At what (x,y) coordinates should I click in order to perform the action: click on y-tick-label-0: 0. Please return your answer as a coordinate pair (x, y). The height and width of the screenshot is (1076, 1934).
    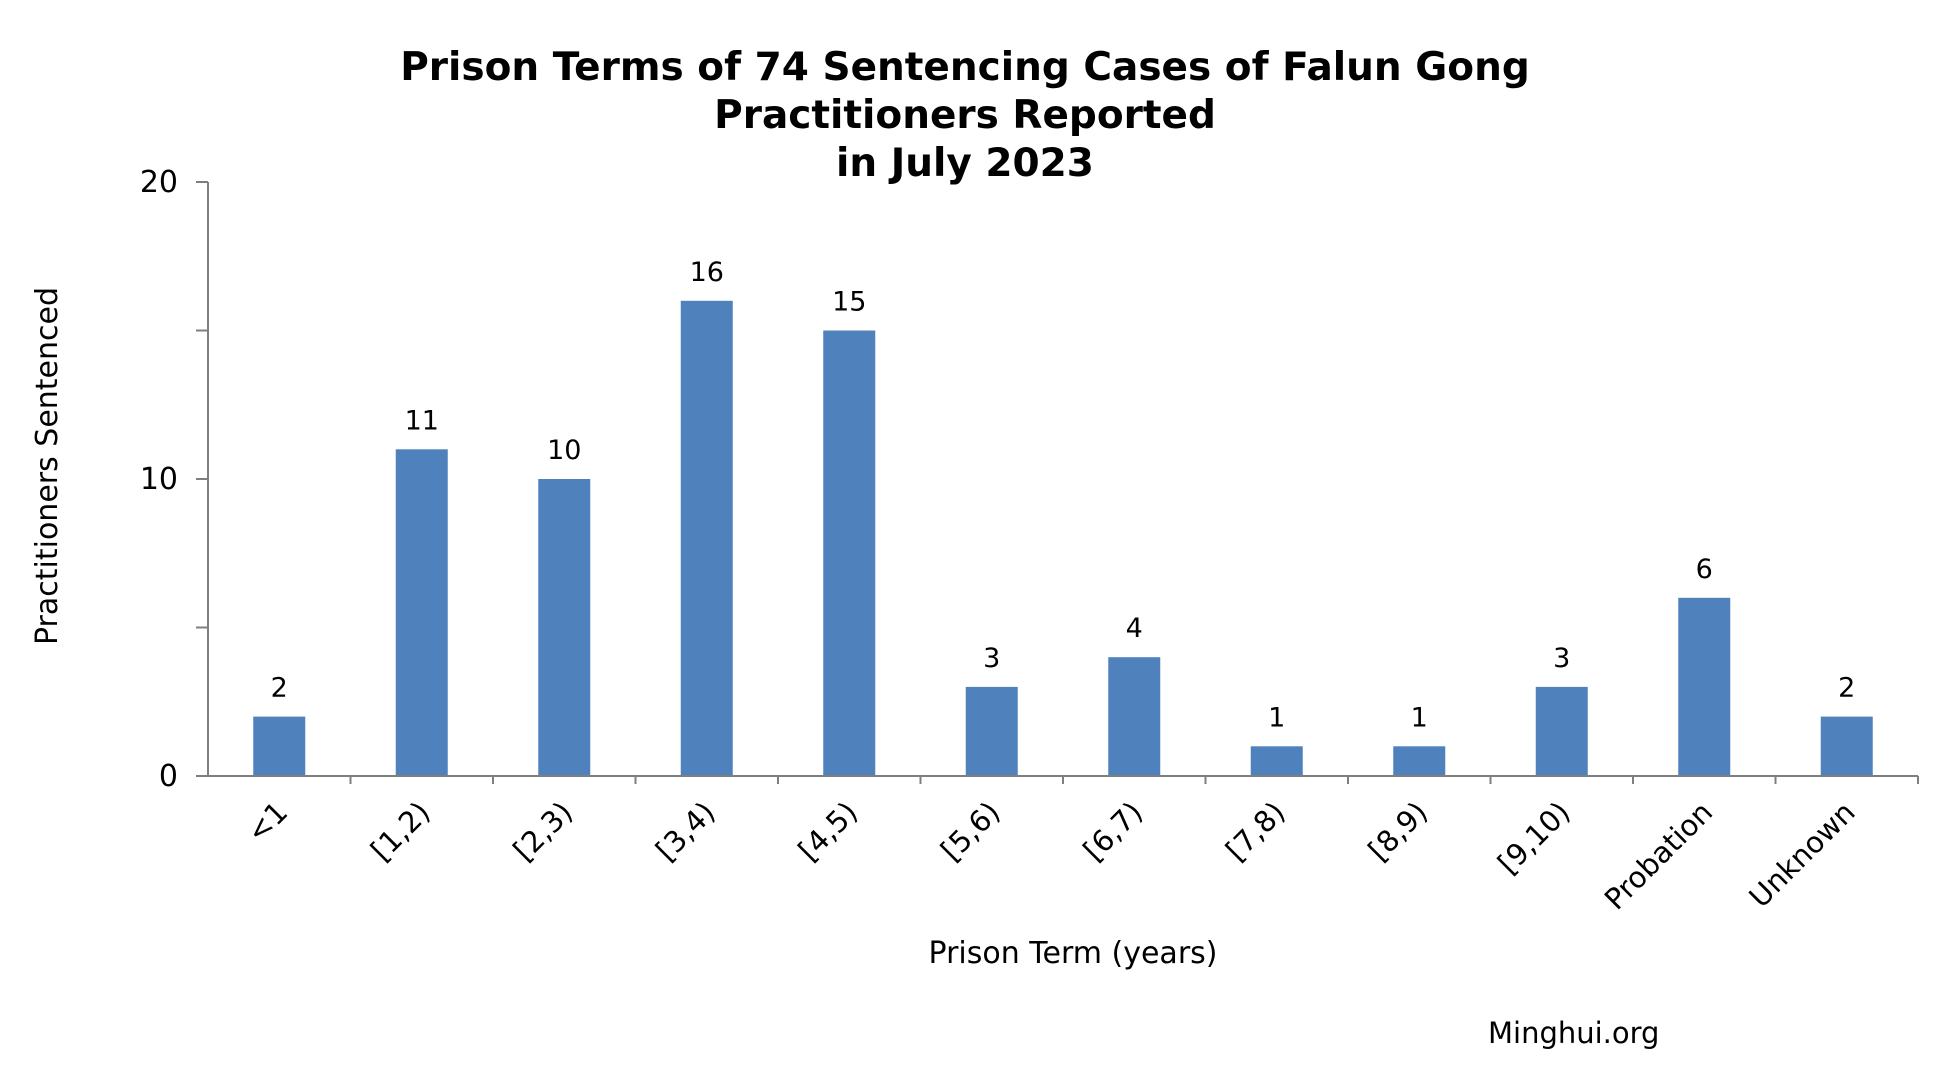
    Looking at the image, I should click on (168, 776).